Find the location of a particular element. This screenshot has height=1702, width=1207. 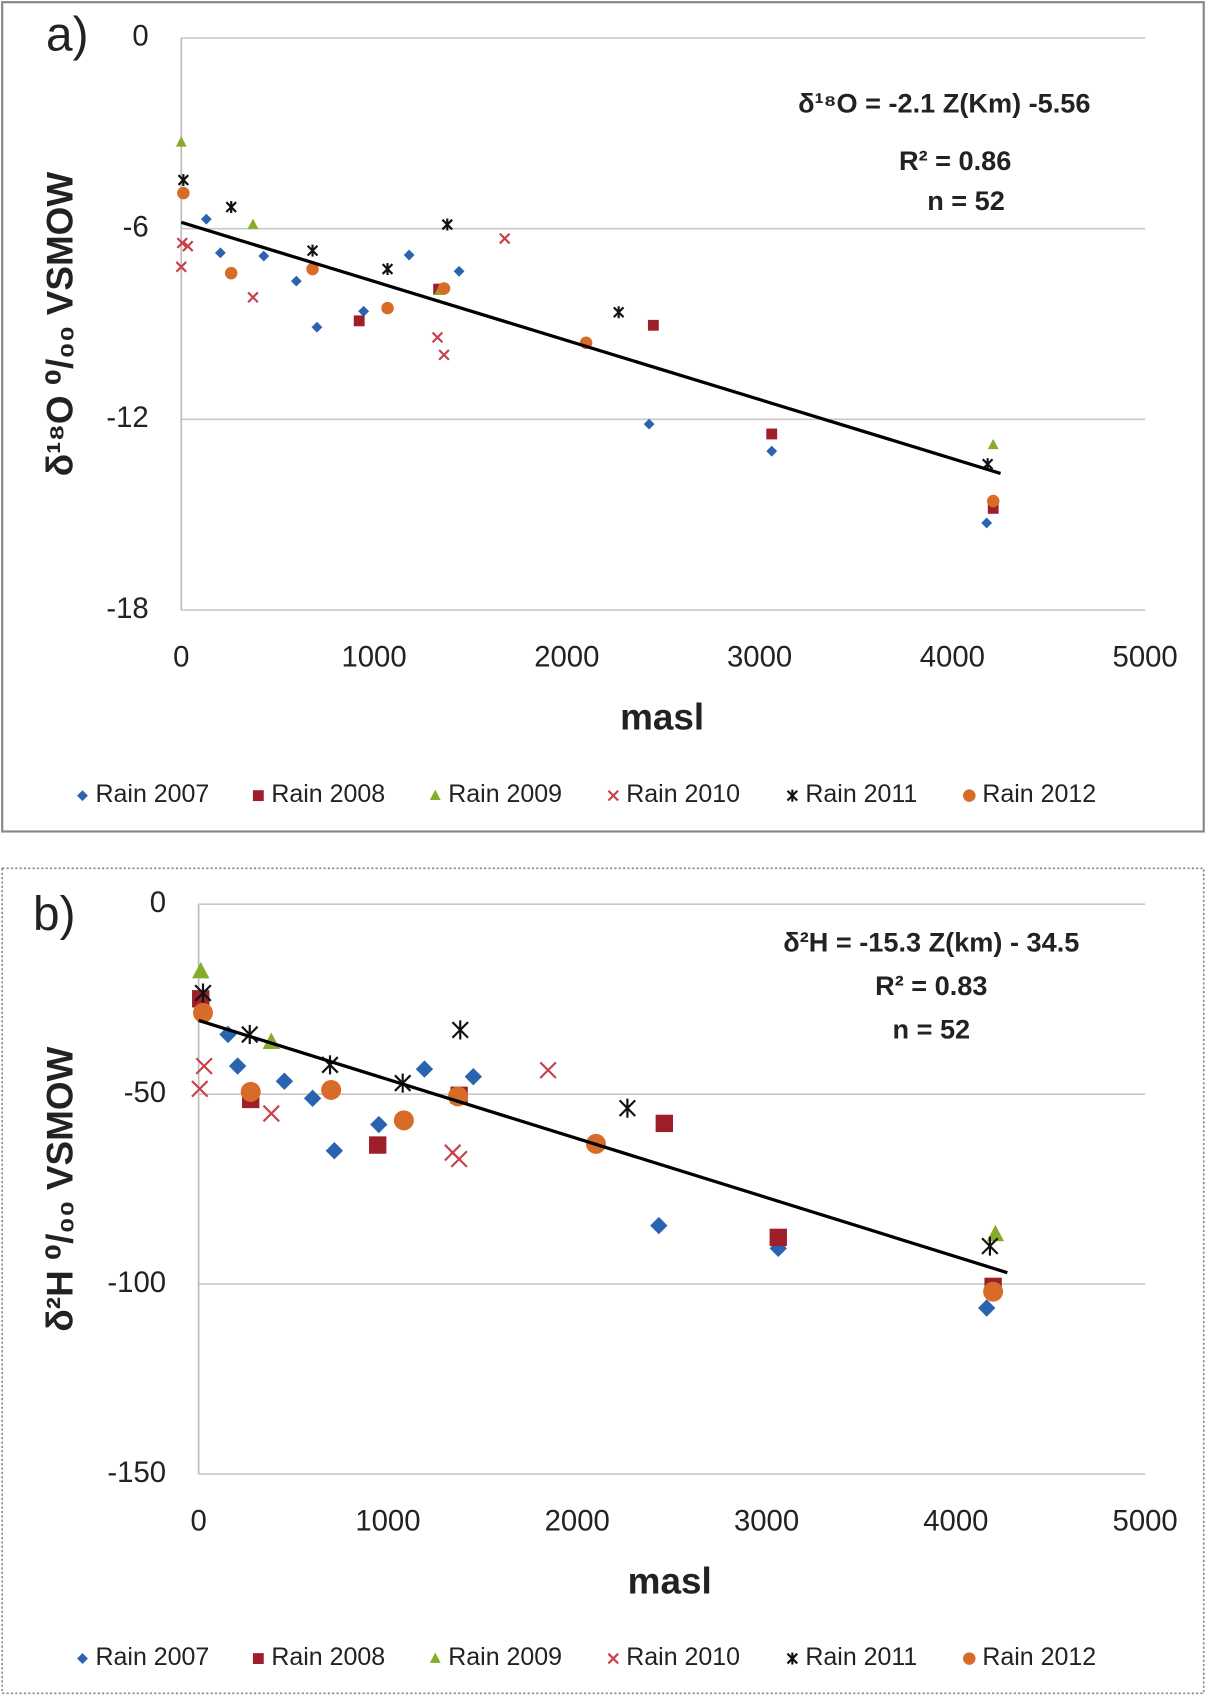

panel-label: b) is located at coordinates (54, 914).